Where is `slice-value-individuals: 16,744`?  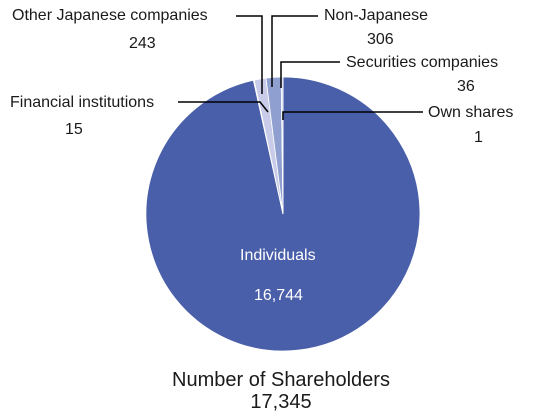
slice-value-individuals: 16,744 is located at coordinates (278, 295).